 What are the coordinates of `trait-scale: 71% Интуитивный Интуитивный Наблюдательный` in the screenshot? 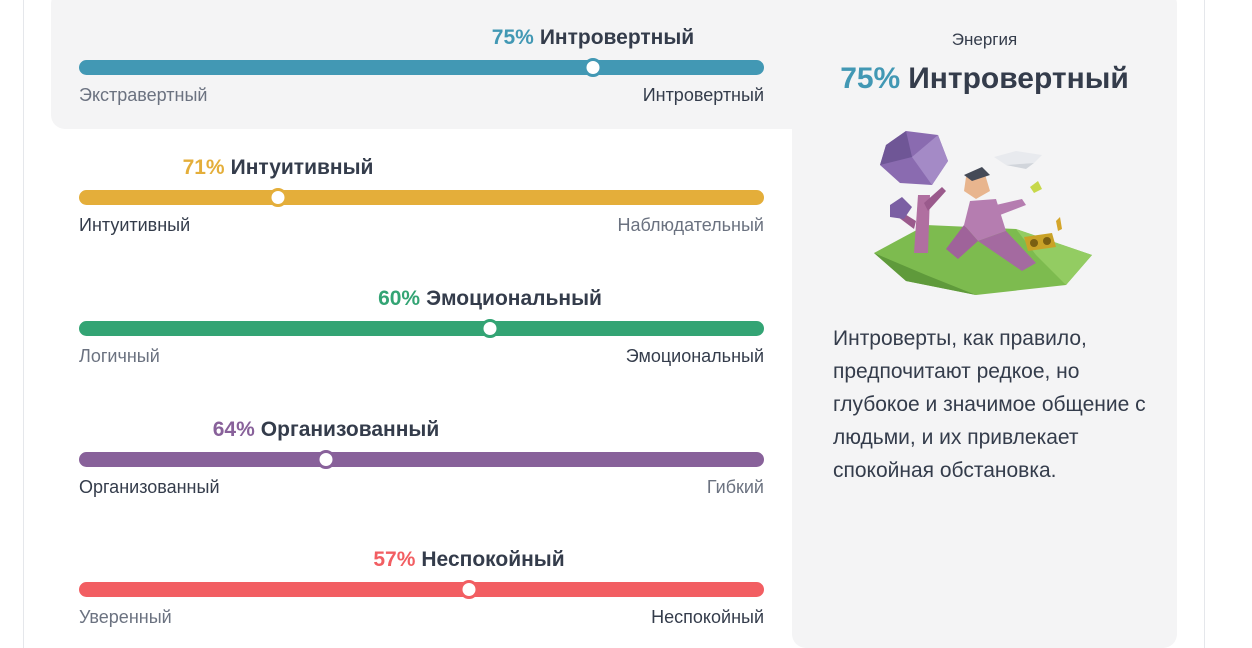 It's located at (421, 206).